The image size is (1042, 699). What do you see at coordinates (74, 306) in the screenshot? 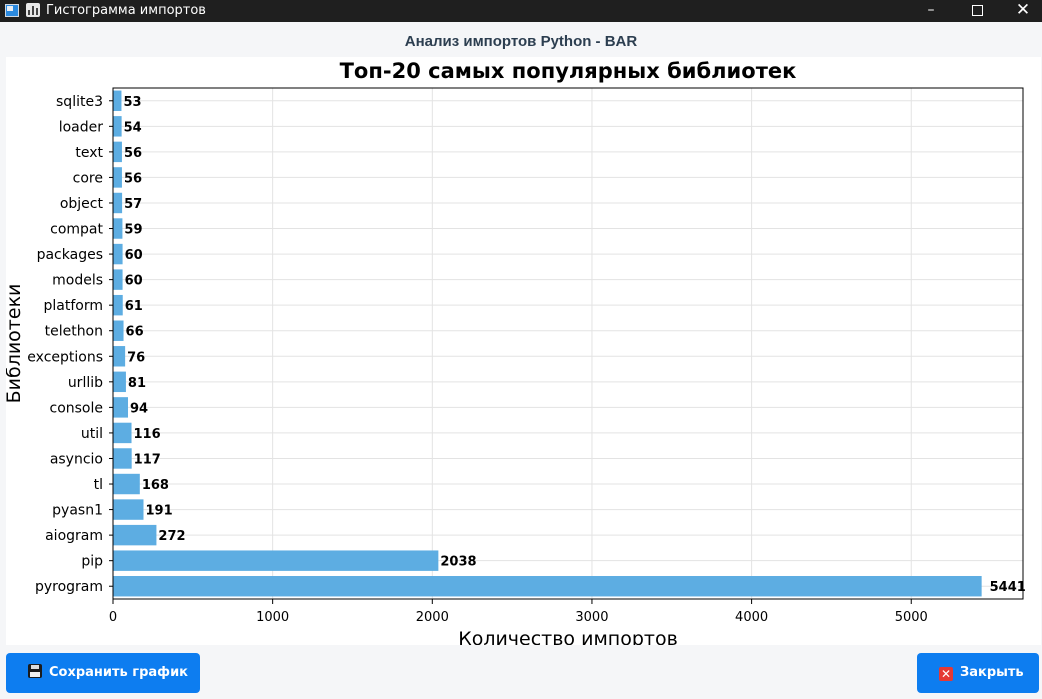
I see `y-tick-label: platform` at bounding box center [74, 306].